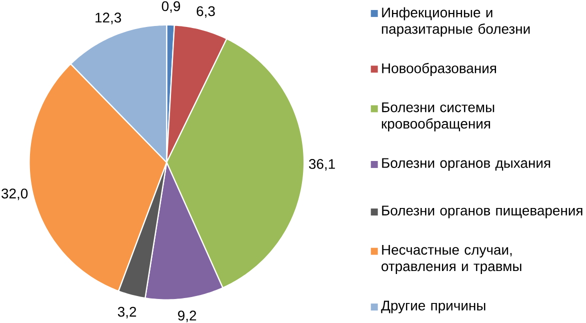  I want to click on data-label: 36,1, so click(321, 164).